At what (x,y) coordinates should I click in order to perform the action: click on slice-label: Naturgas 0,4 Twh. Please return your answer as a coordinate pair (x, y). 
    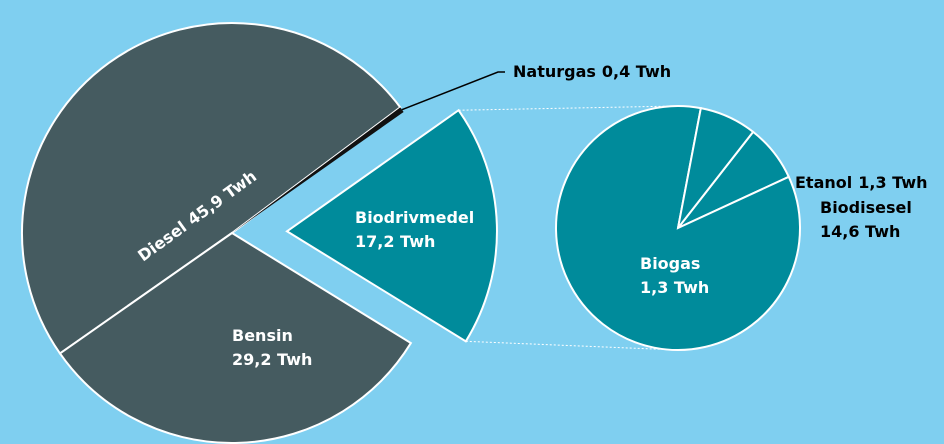
    Looking at the image, I should click on (592, 71).